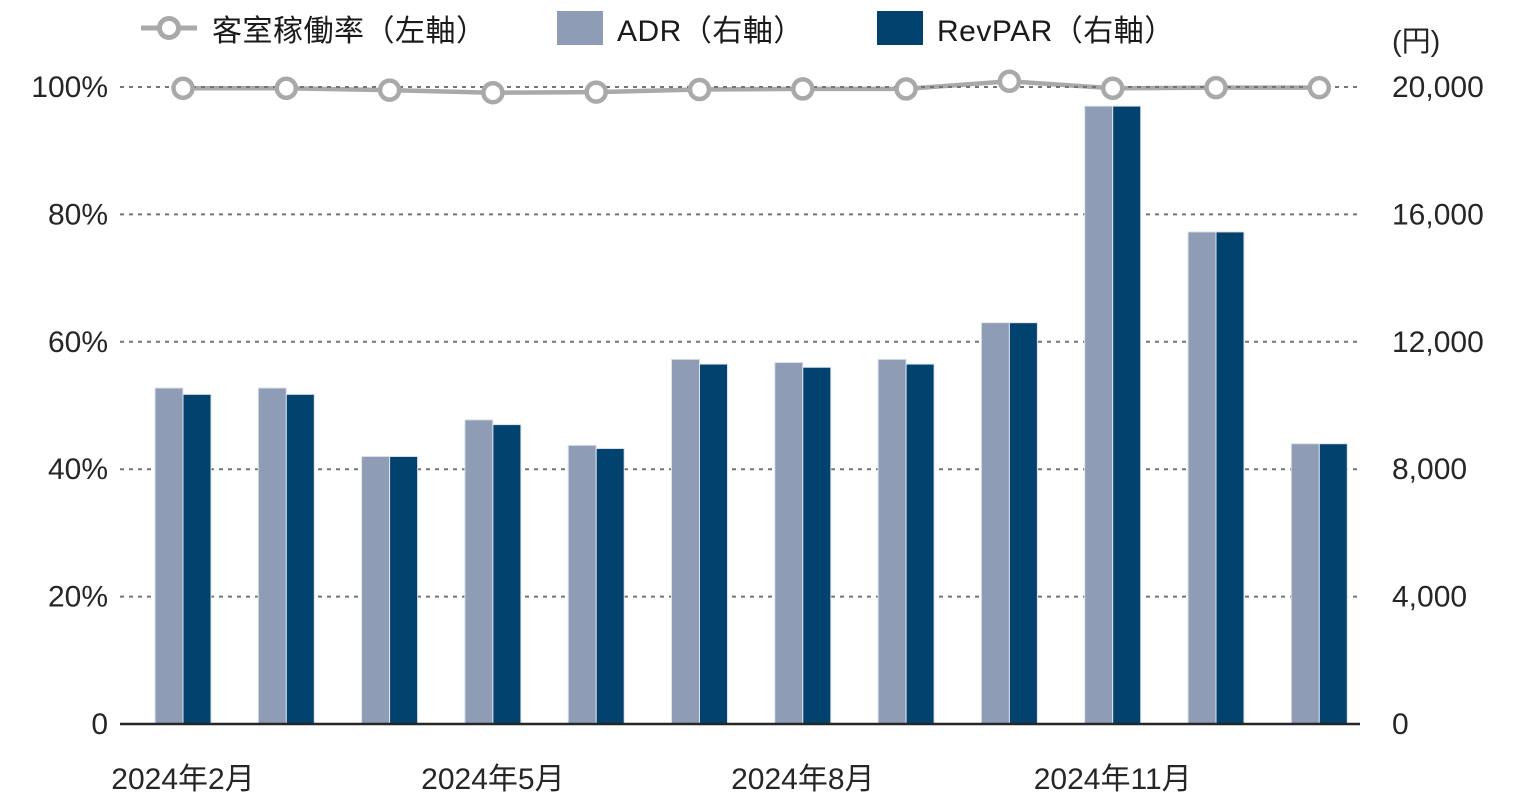 This screenshot has width=1520, height=808. What do you see at coordinates (1305, 584) in the screenshot?
I see `adr-bar-2025年1月` at bounding box center [1305, 584].